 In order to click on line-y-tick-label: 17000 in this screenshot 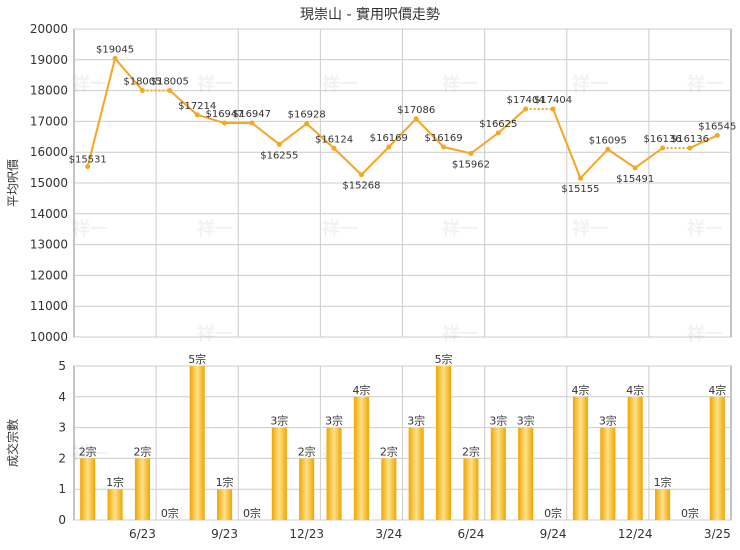, I will do `click(49, 121)`.